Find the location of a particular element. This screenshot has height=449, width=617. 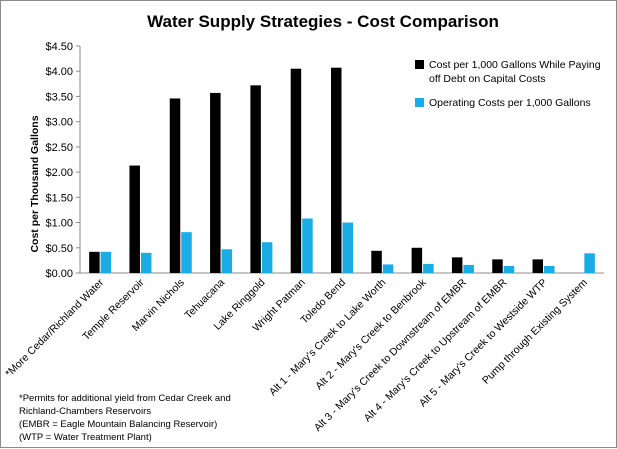

y-tick-label: $0.50 is located at coordinates (59, 249).